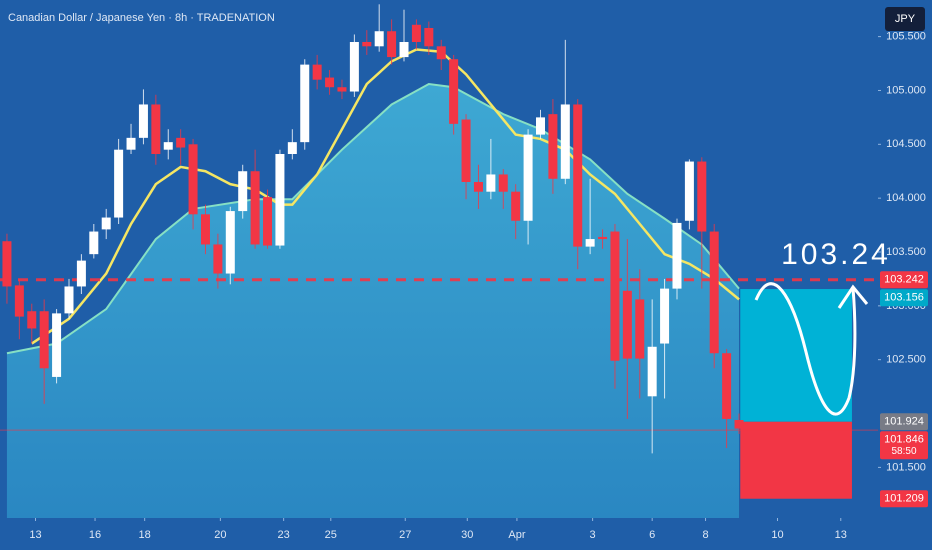 This screenshot has width=932, height=550. I want to click on y-tick-label: 103.500, so click(906, 252).